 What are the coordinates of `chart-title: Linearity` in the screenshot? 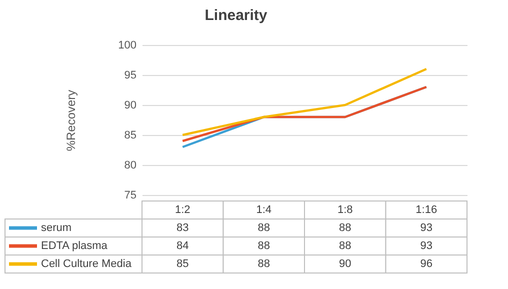 It's located at (236, 15).